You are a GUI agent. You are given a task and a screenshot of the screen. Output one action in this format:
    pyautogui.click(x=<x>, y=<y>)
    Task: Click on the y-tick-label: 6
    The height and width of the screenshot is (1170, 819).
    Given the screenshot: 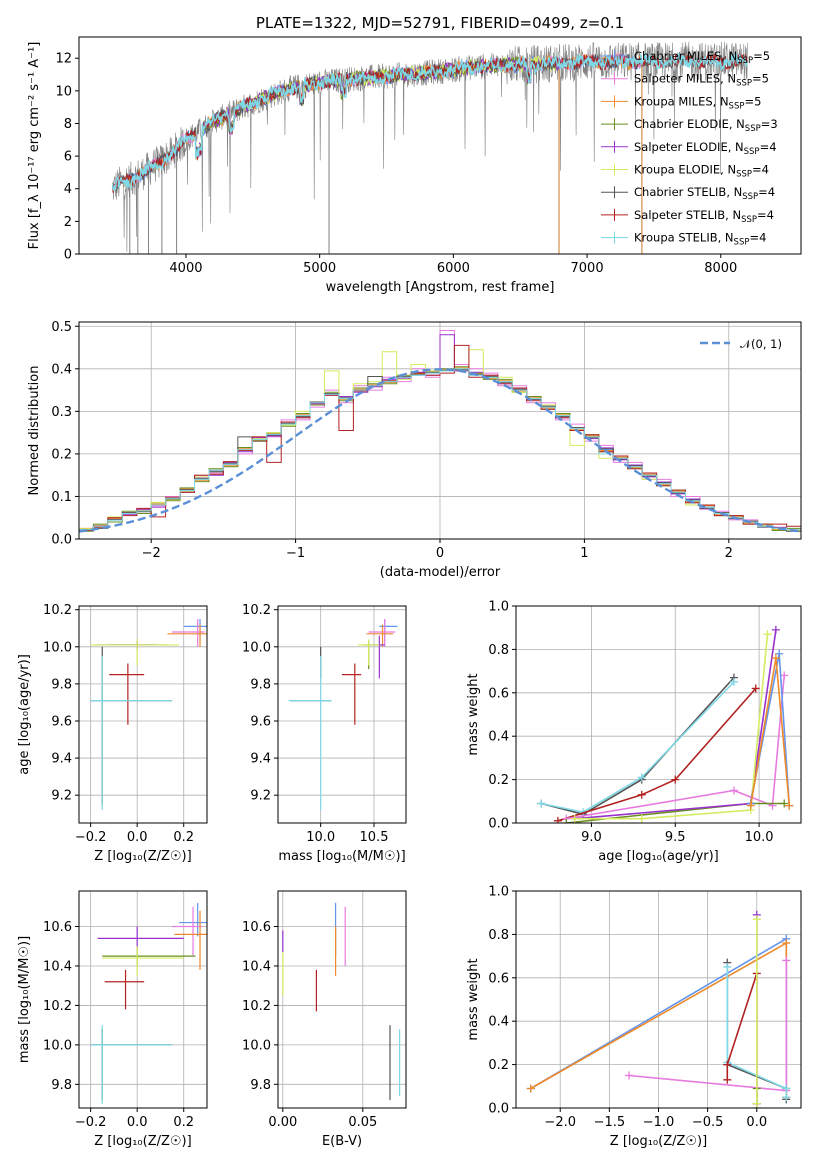 What is the action you would take?
    pyautogui.click(x=68, y=157)
    